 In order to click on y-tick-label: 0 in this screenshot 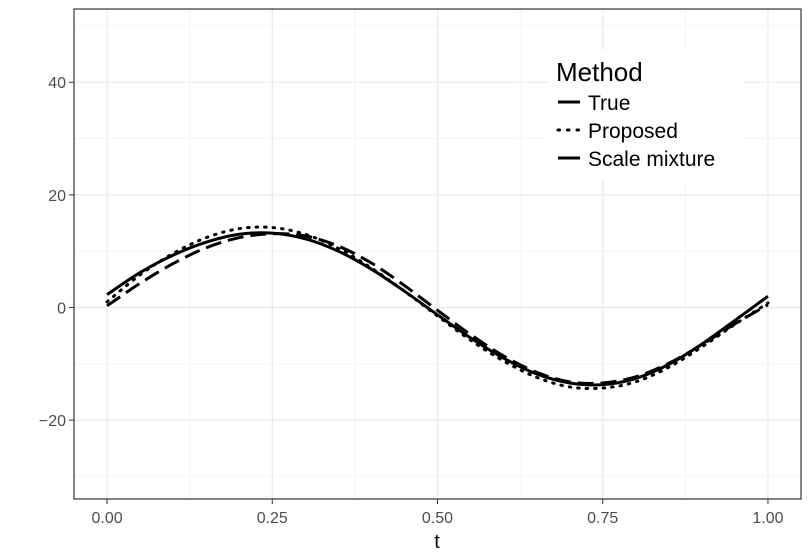, I will do `click(61, 309)`.